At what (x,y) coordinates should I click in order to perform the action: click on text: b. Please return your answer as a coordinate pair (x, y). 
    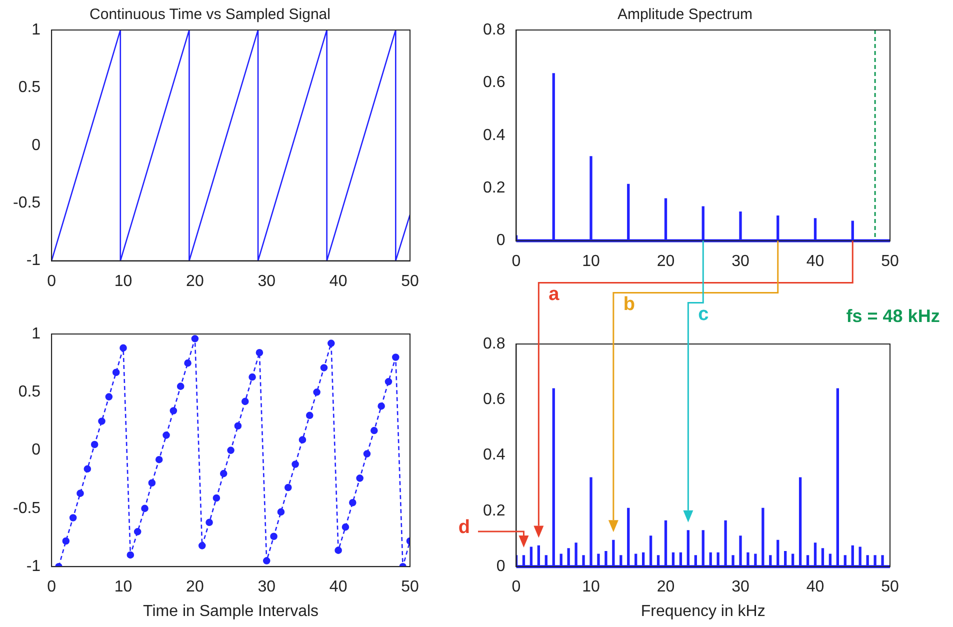
    Looking at the image, I should click on (629, 304).